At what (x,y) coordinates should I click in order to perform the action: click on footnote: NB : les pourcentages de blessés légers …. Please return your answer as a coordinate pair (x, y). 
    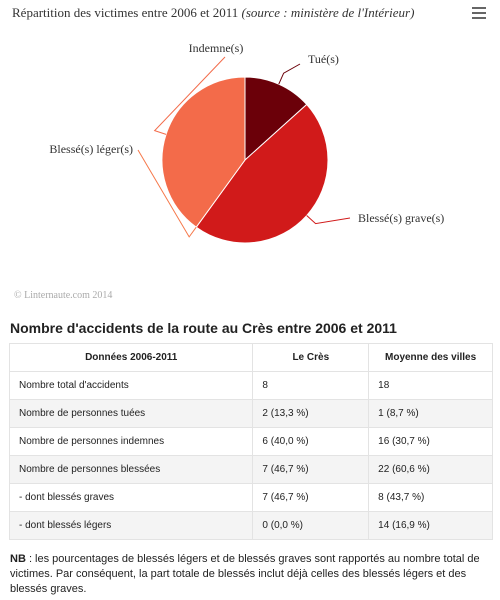
    Looking at the image, I should click on (252, 574).